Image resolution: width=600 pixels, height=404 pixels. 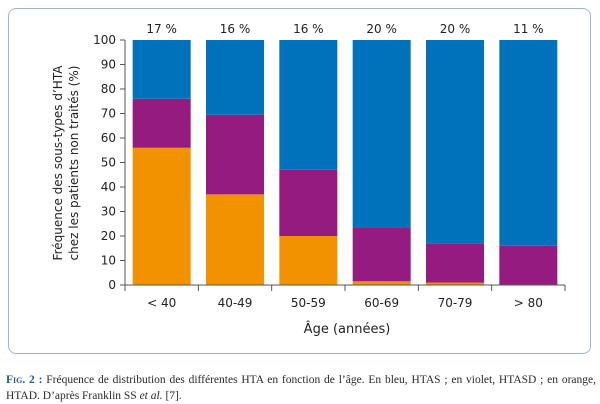 What do you see at coordinates (108, 261) in the screenshot?
I see `y-tick-label: 10` at bounding box center [108, 261].